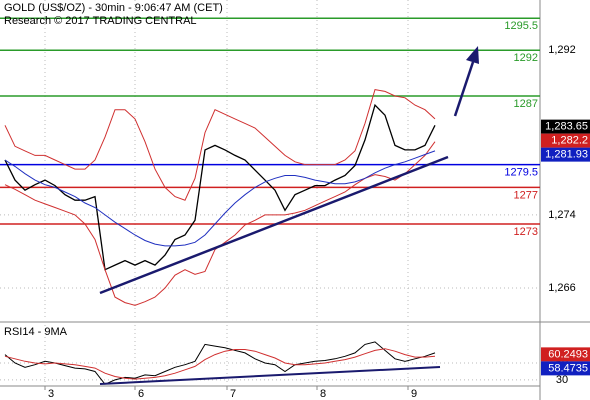 Image resolution: width=590 pixels, height=400 pixels. Describe the element at coordinates (526, 232) in the screenshot. I see `level-label: 1273` at that location.